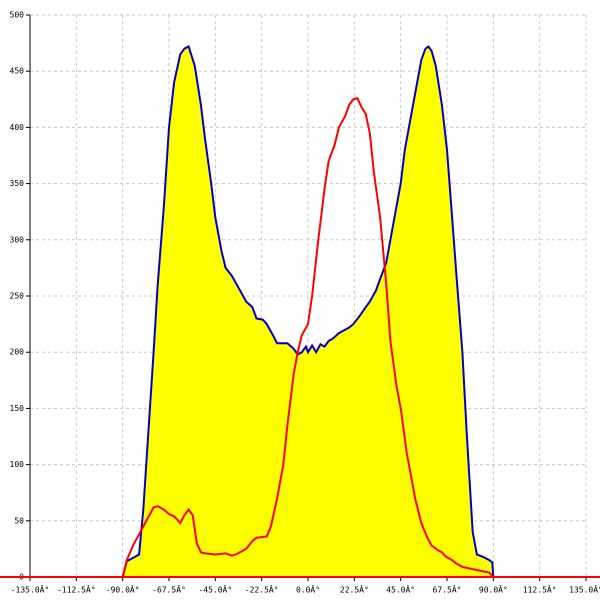 This screenshot has width=600, height=604. I want to click on x-tick-label: -112.5Â°, so click(76, 589).